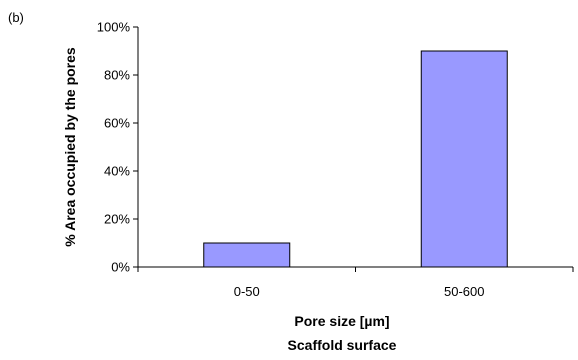 Image resolution: width=578 pixels, height=360 pixels. I want to click on x-tick-label: 50-600, so click(464, 291).